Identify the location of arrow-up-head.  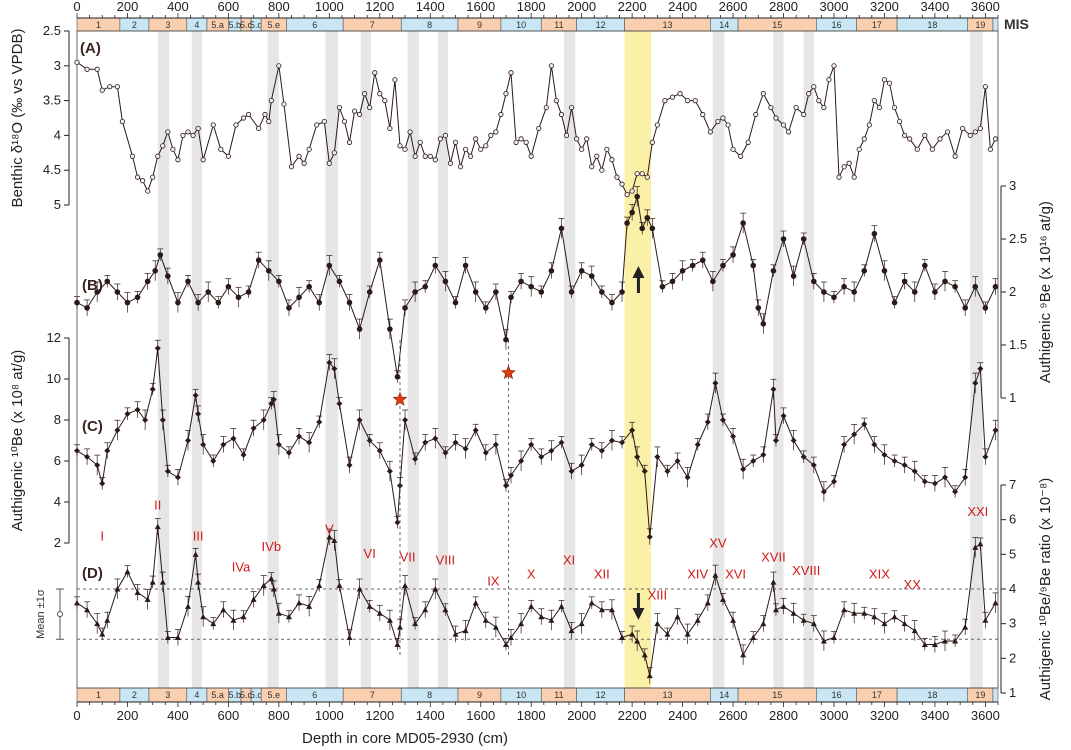
(638, 272).